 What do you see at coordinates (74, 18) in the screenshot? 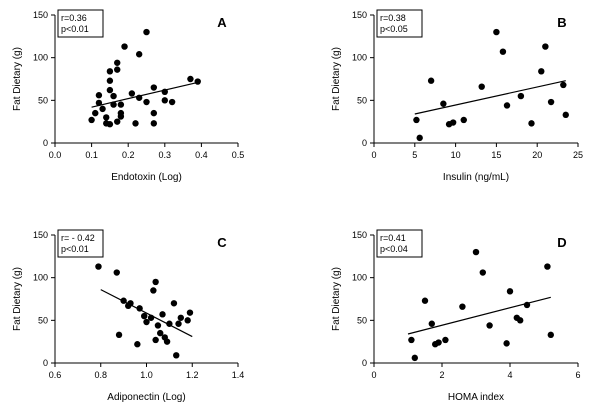
I see `correlation-label: r=0.36` at bounding box center [74, 18].